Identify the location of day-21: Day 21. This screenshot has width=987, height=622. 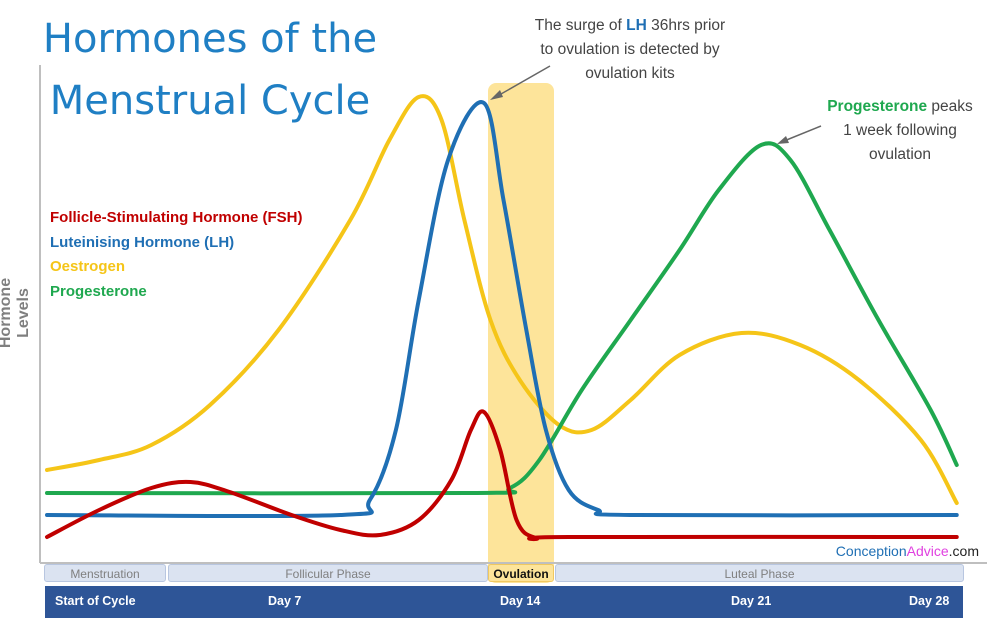
(751, 601).